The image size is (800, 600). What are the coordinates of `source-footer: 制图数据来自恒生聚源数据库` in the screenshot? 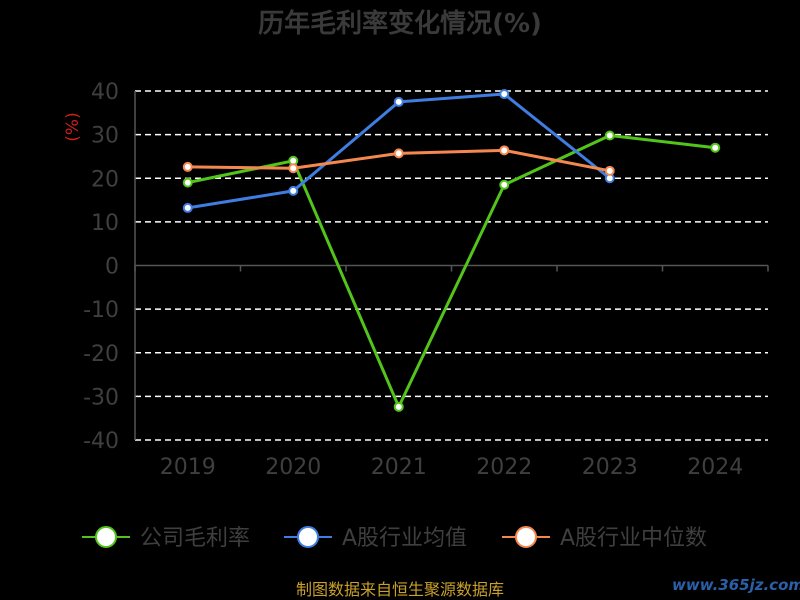 It's located at (400, 589).